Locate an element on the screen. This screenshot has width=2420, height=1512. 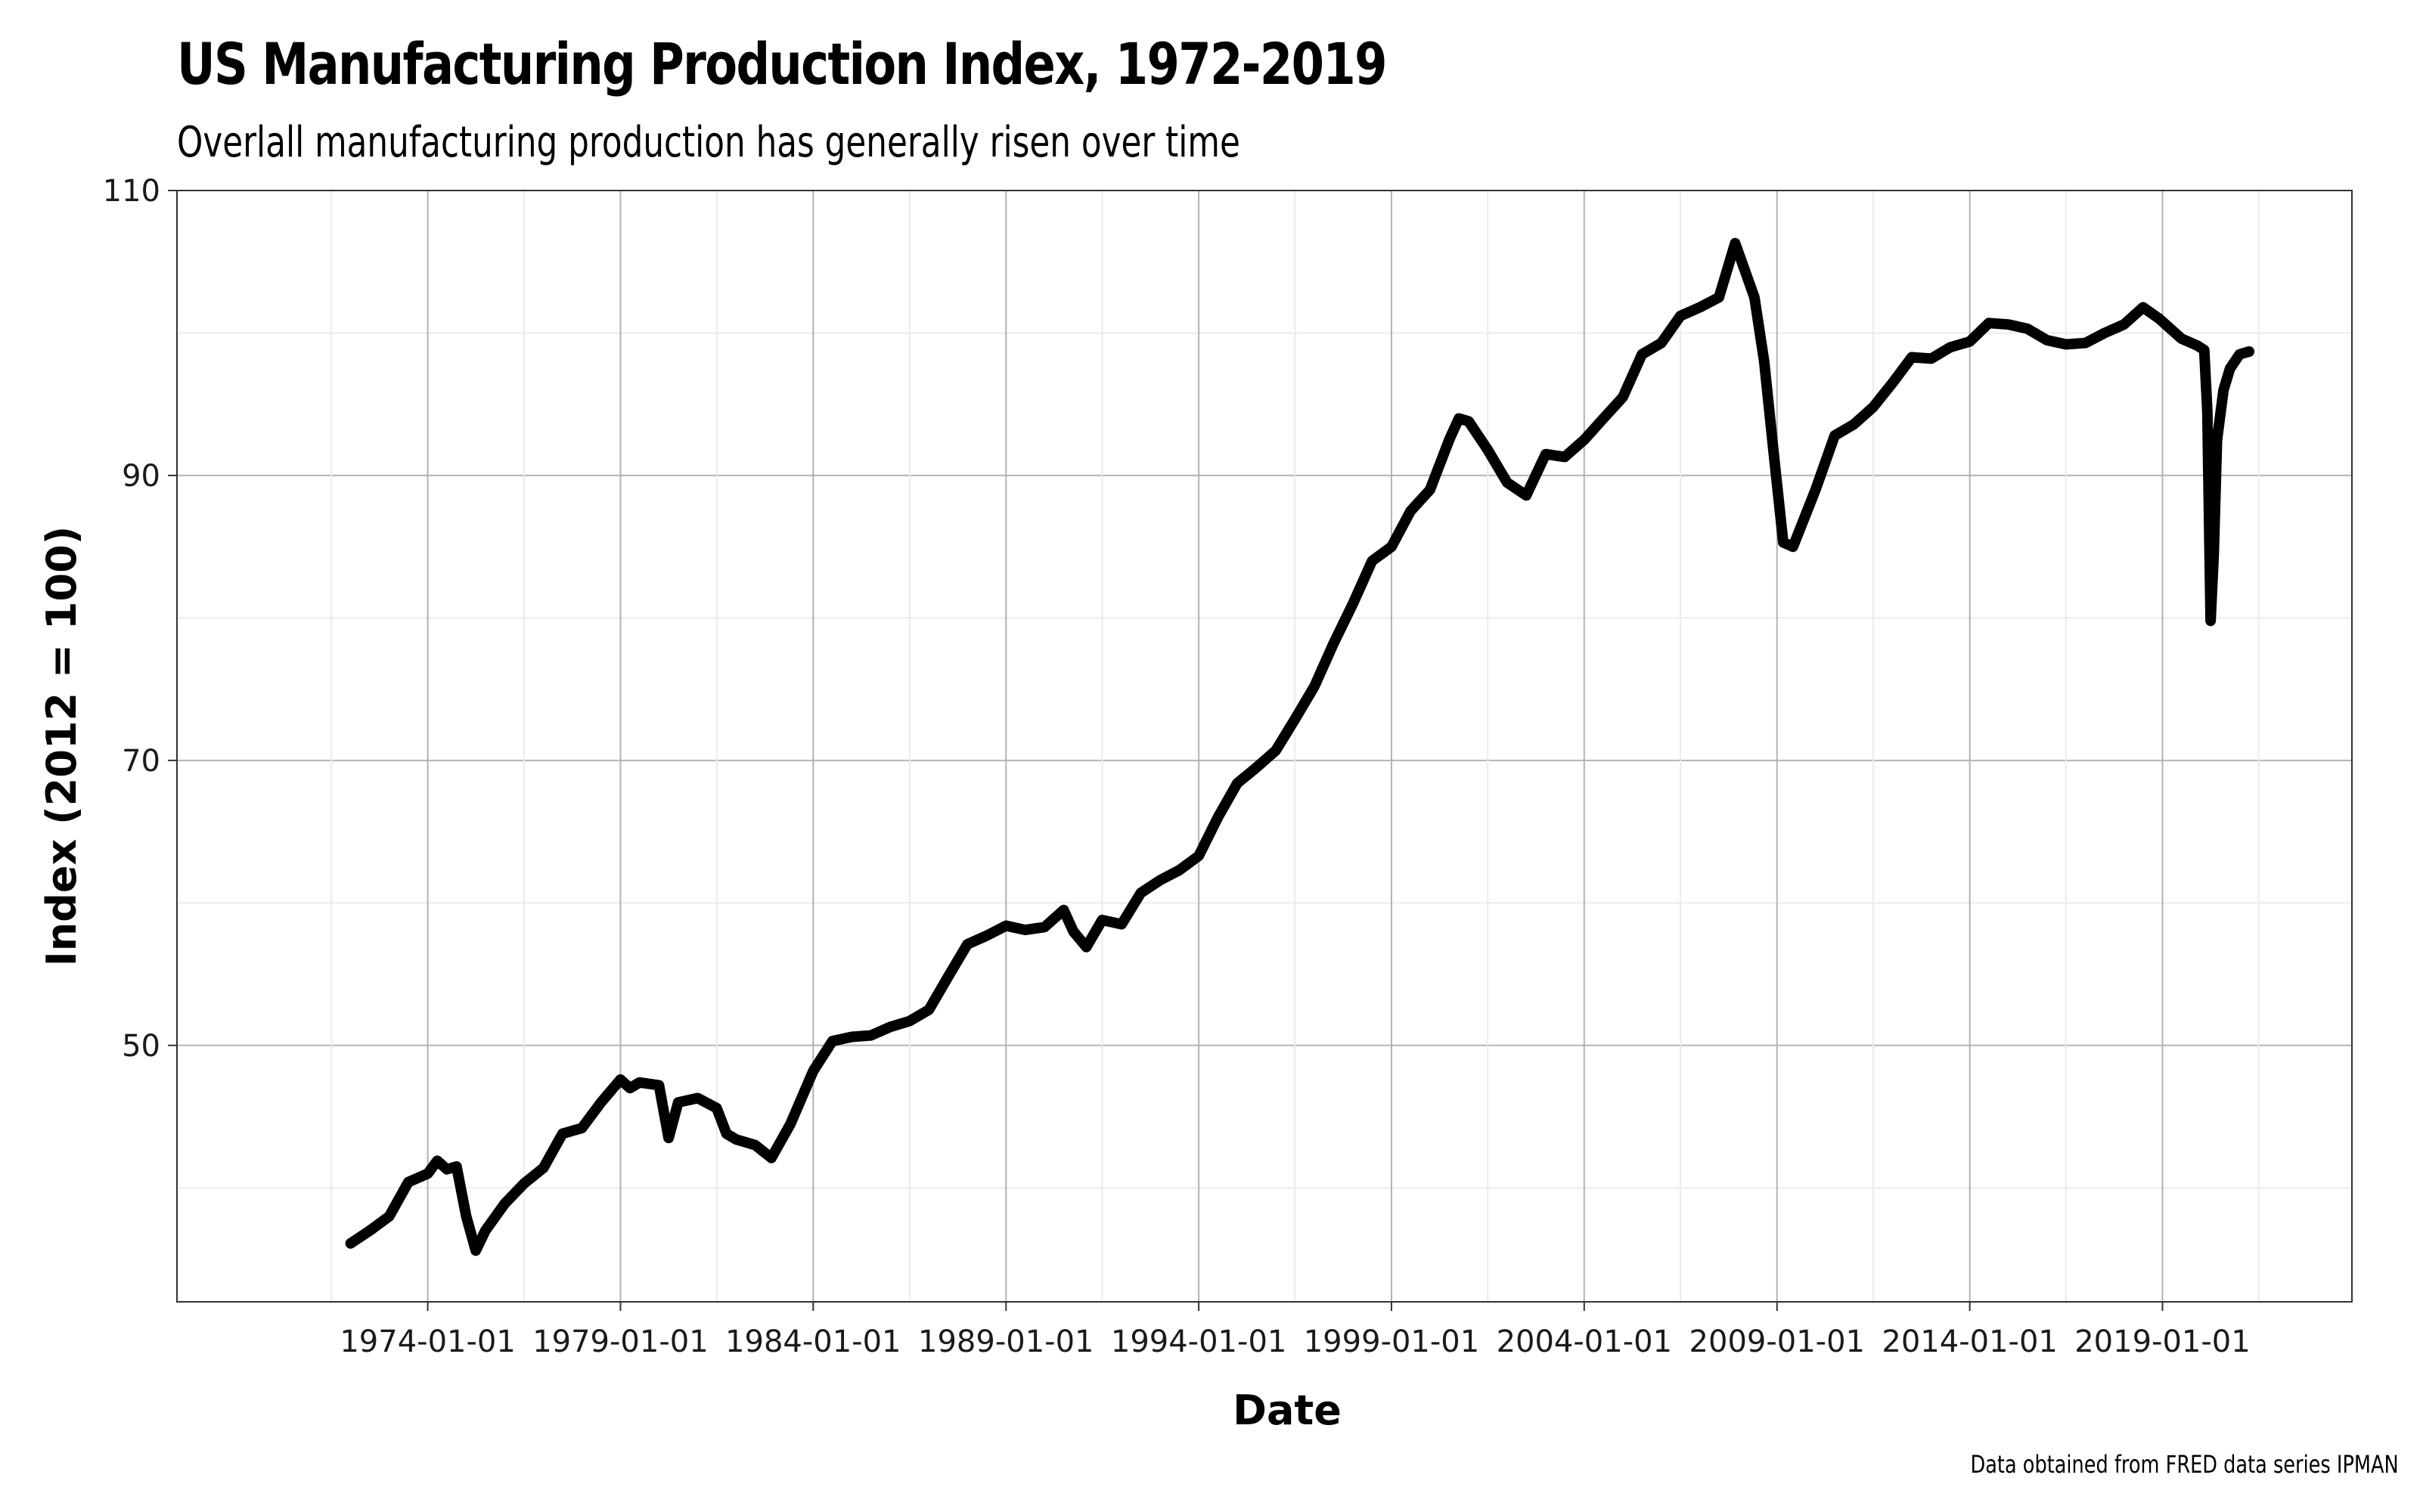
x-tick-label: 1994-01-01 is located at coordinates (1198, 1342).